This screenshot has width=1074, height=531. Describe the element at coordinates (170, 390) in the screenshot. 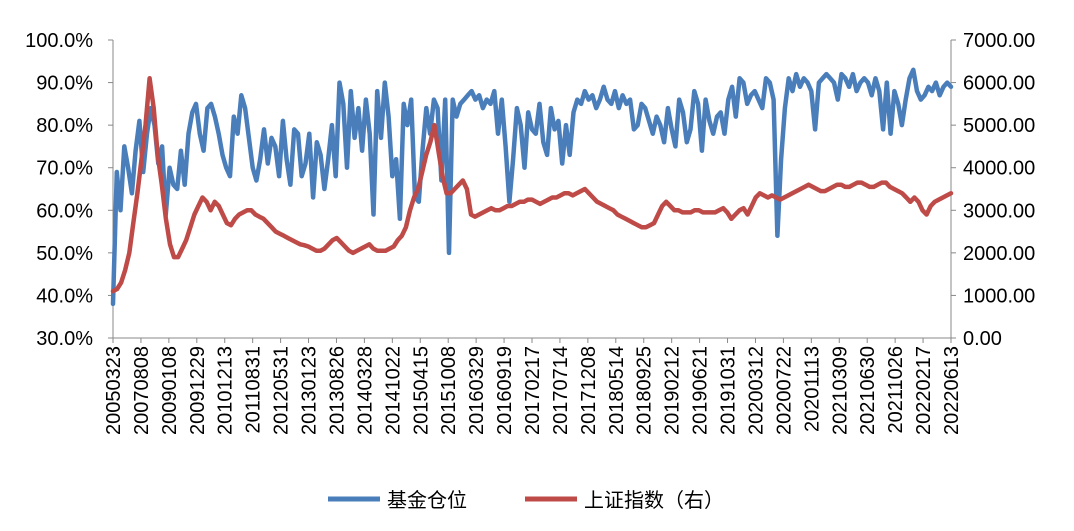

I see `x-tick-label: 20090108` at that location.